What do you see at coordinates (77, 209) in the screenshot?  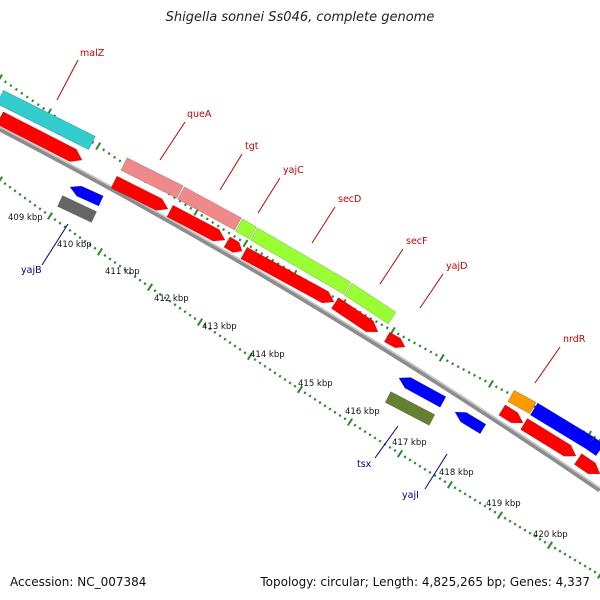 I see `gene-yajB` at bounding box center [77, 209].